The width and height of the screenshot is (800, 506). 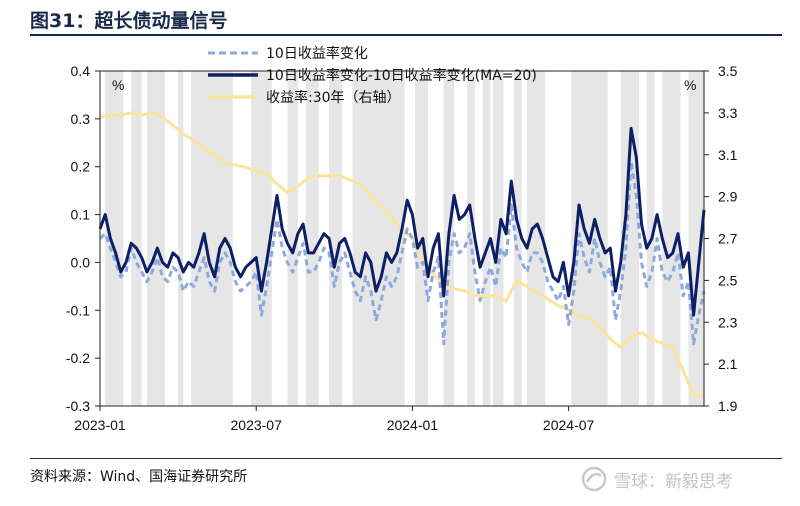 I want to click on watermark-text: 雪球：新毅思考, so click(x=673, y=481).